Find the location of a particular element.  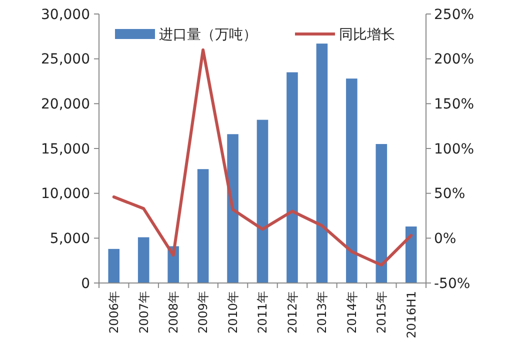

y-tick-label: 15,000 is located at coordinates (65, 149).